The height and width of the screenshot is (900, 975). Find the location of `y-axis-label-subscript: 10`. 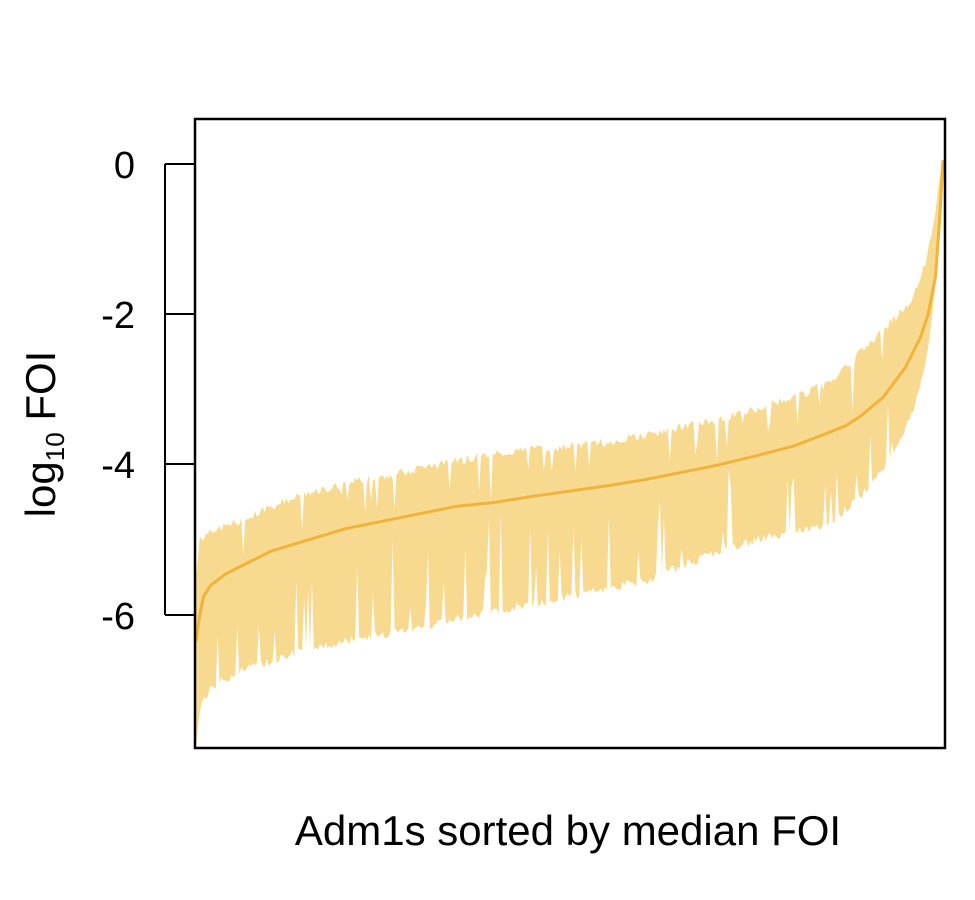

y-axis-label-subscript: 10 is located at coordinates (55, 446).